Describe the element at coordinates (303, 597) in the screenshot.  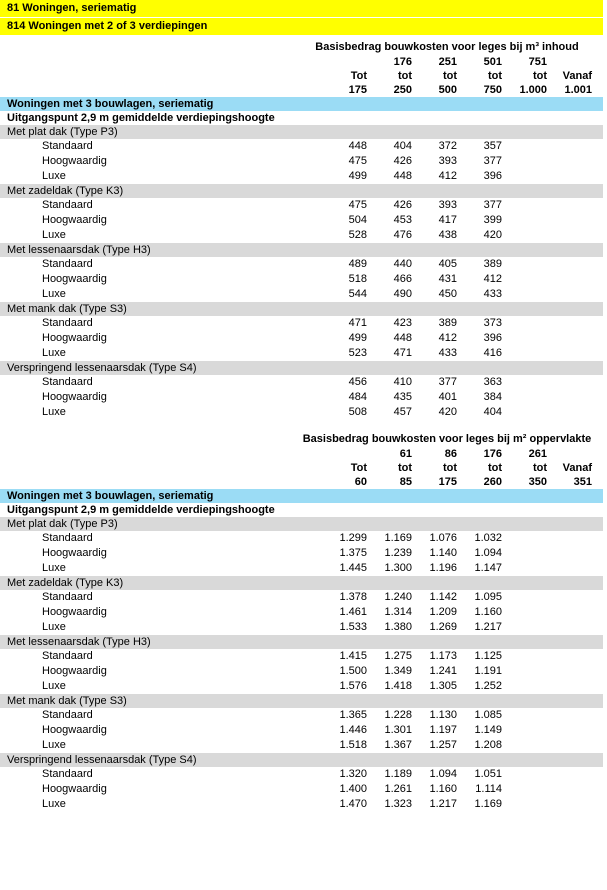
I see `table-row: Standaard 1.378 1.240 1.142 1.095` at that location.